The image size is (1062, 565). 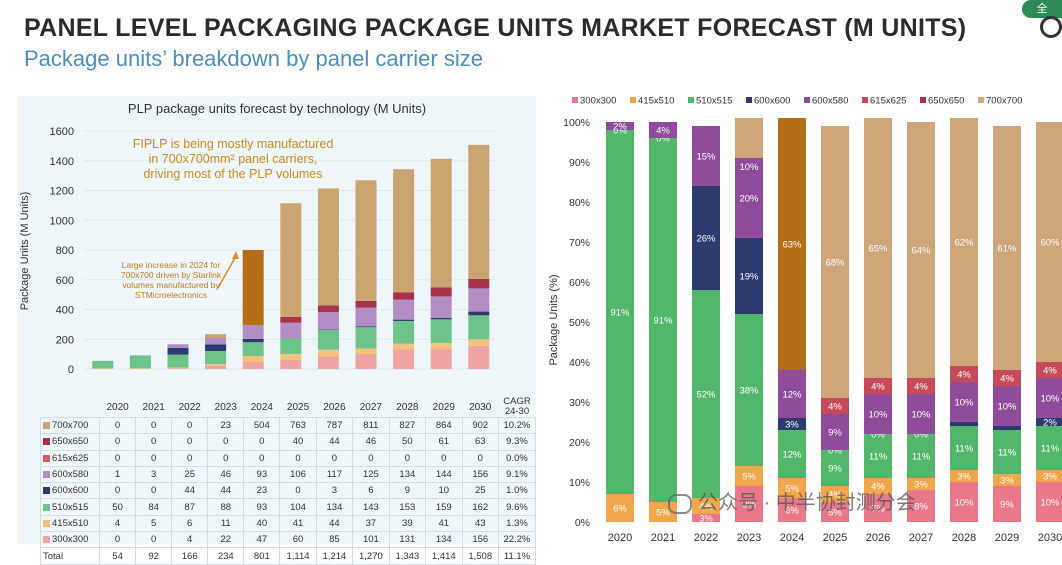 I want to click on legend-swatch-700x700, so click(x=981, y=100).